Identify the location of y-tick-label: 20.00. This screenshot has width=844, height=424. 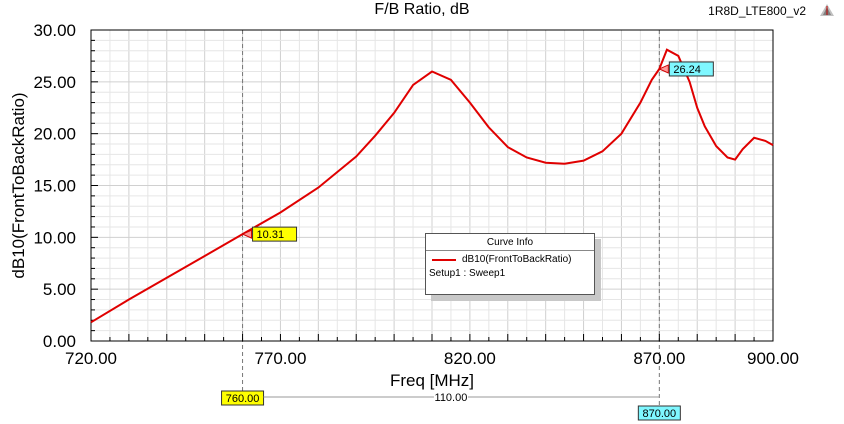
(54, 134).